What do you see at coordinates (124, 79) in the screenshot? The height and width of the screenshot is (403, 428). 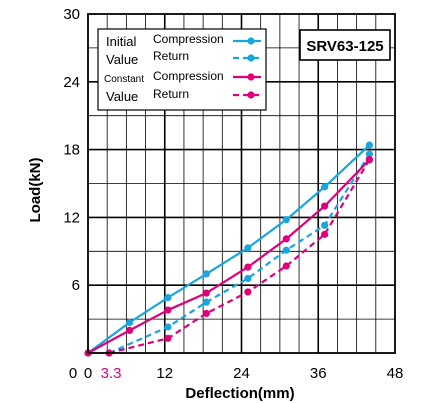 I see `legend-group-1-line1: Constant` at bounding box center [124, 79].